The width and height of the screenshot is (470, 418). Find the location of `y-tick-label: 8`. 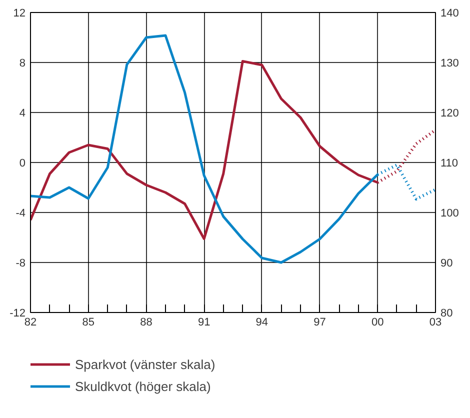

y-tick-label: 8 is located at coordinates (22, 64).